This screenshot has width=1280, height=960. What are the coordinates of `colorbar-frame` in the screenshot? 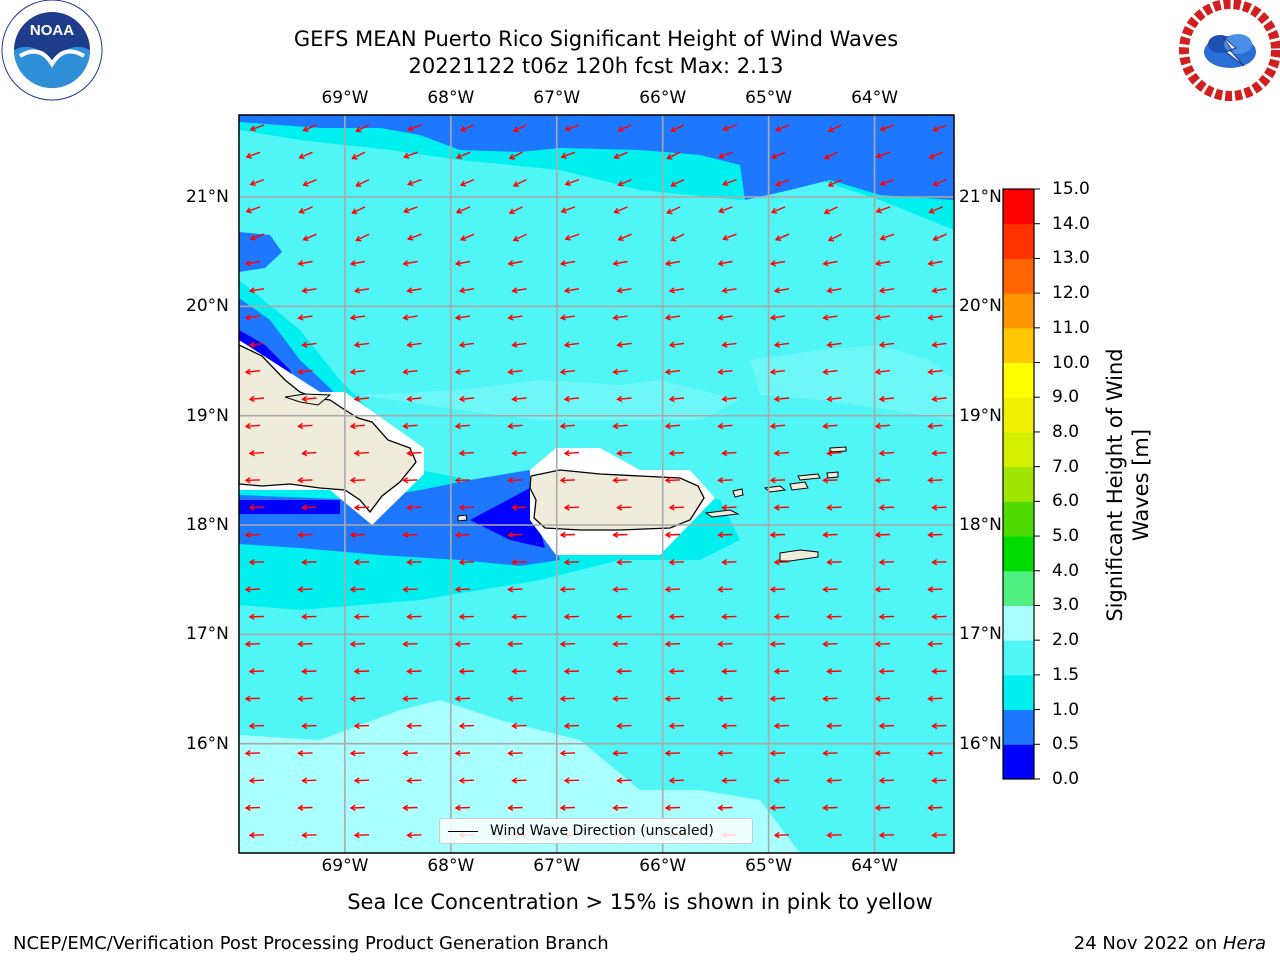 It's located at (1018, 484).